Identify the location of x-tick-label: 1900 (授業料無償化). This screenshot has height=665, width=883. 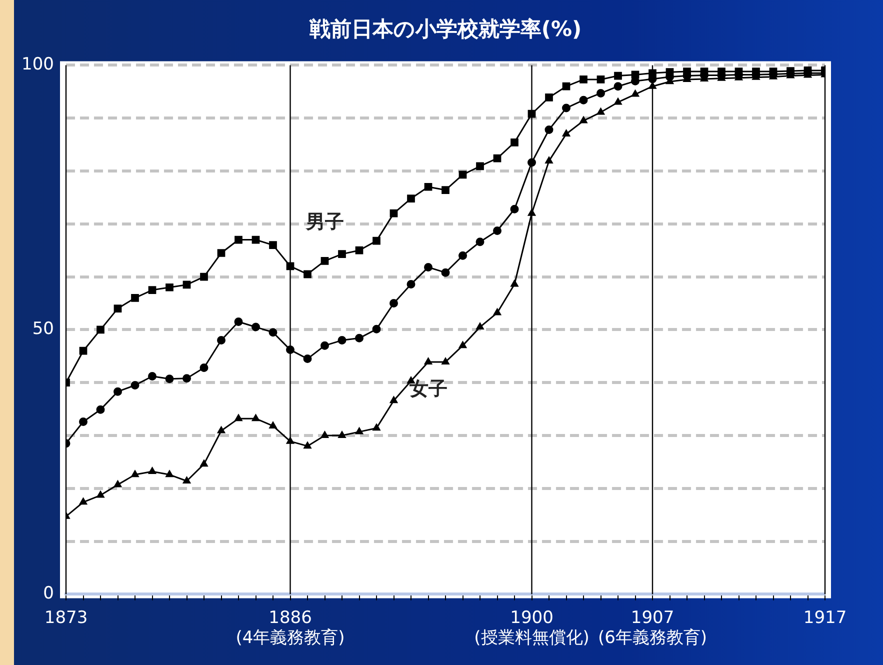
(532, 628).